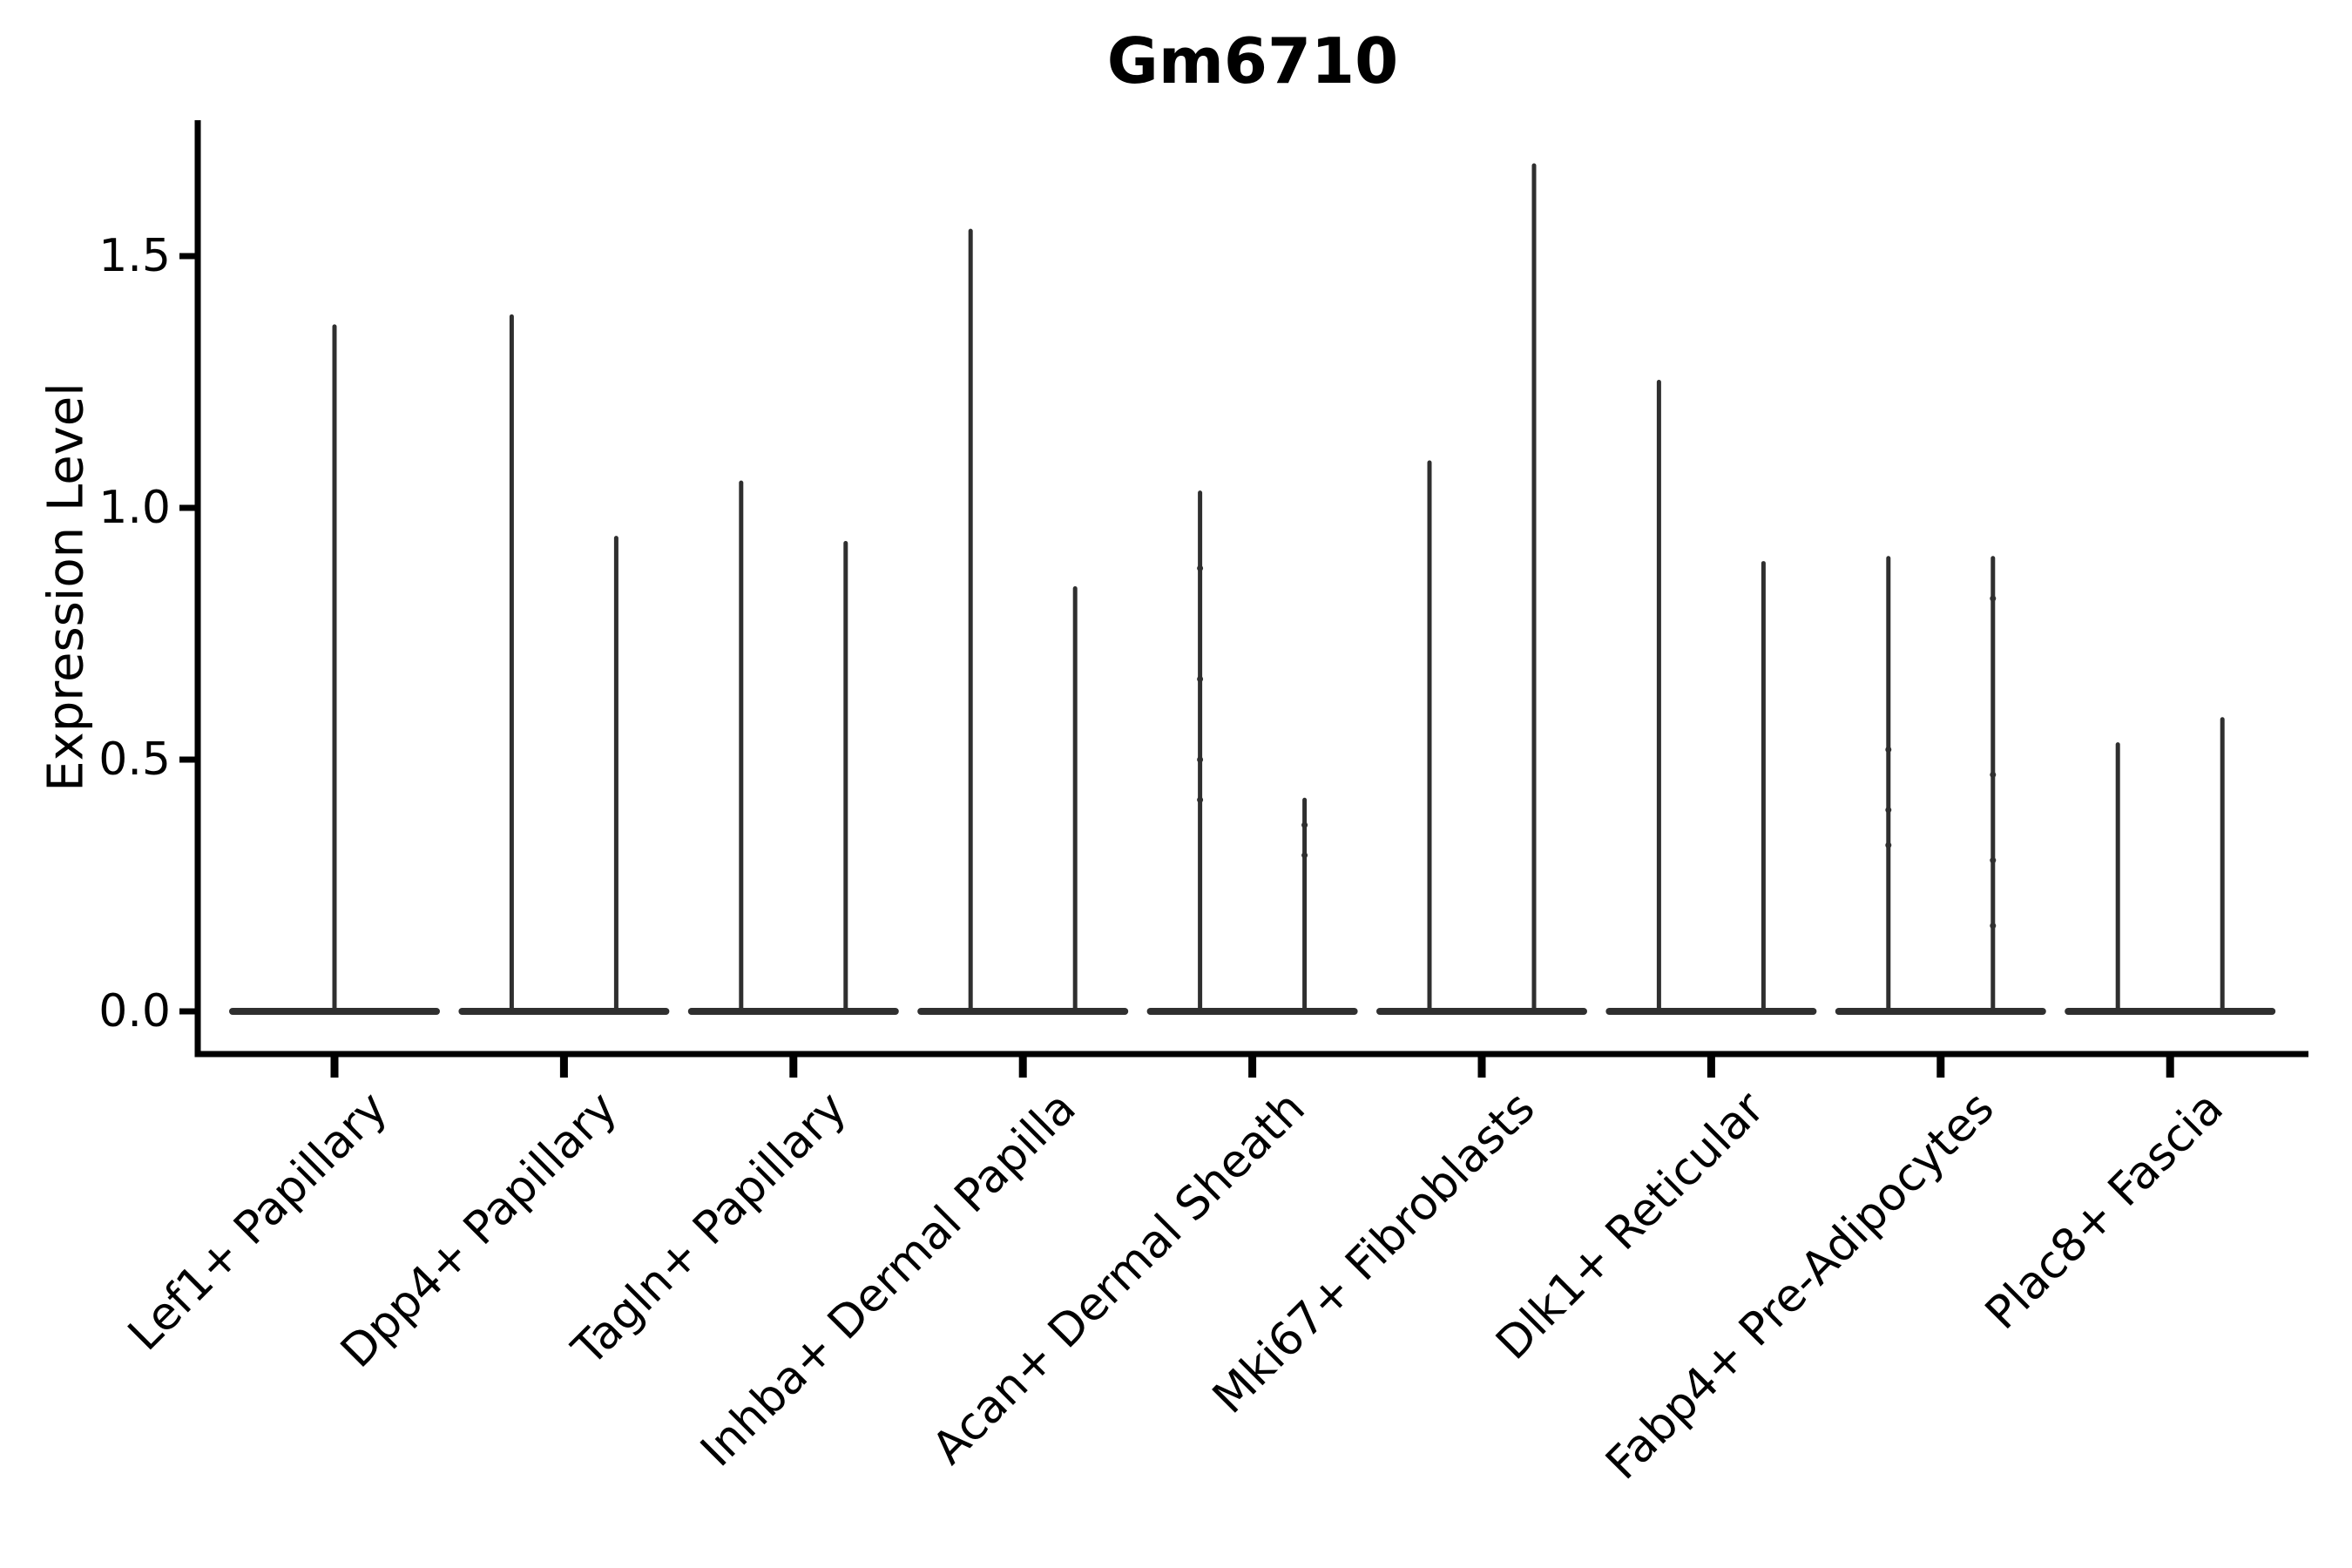 Image resolution: width=2352 pixels, height=1568 pixels. I want to click on y-tick-label: 0.5, so click(134, 759).